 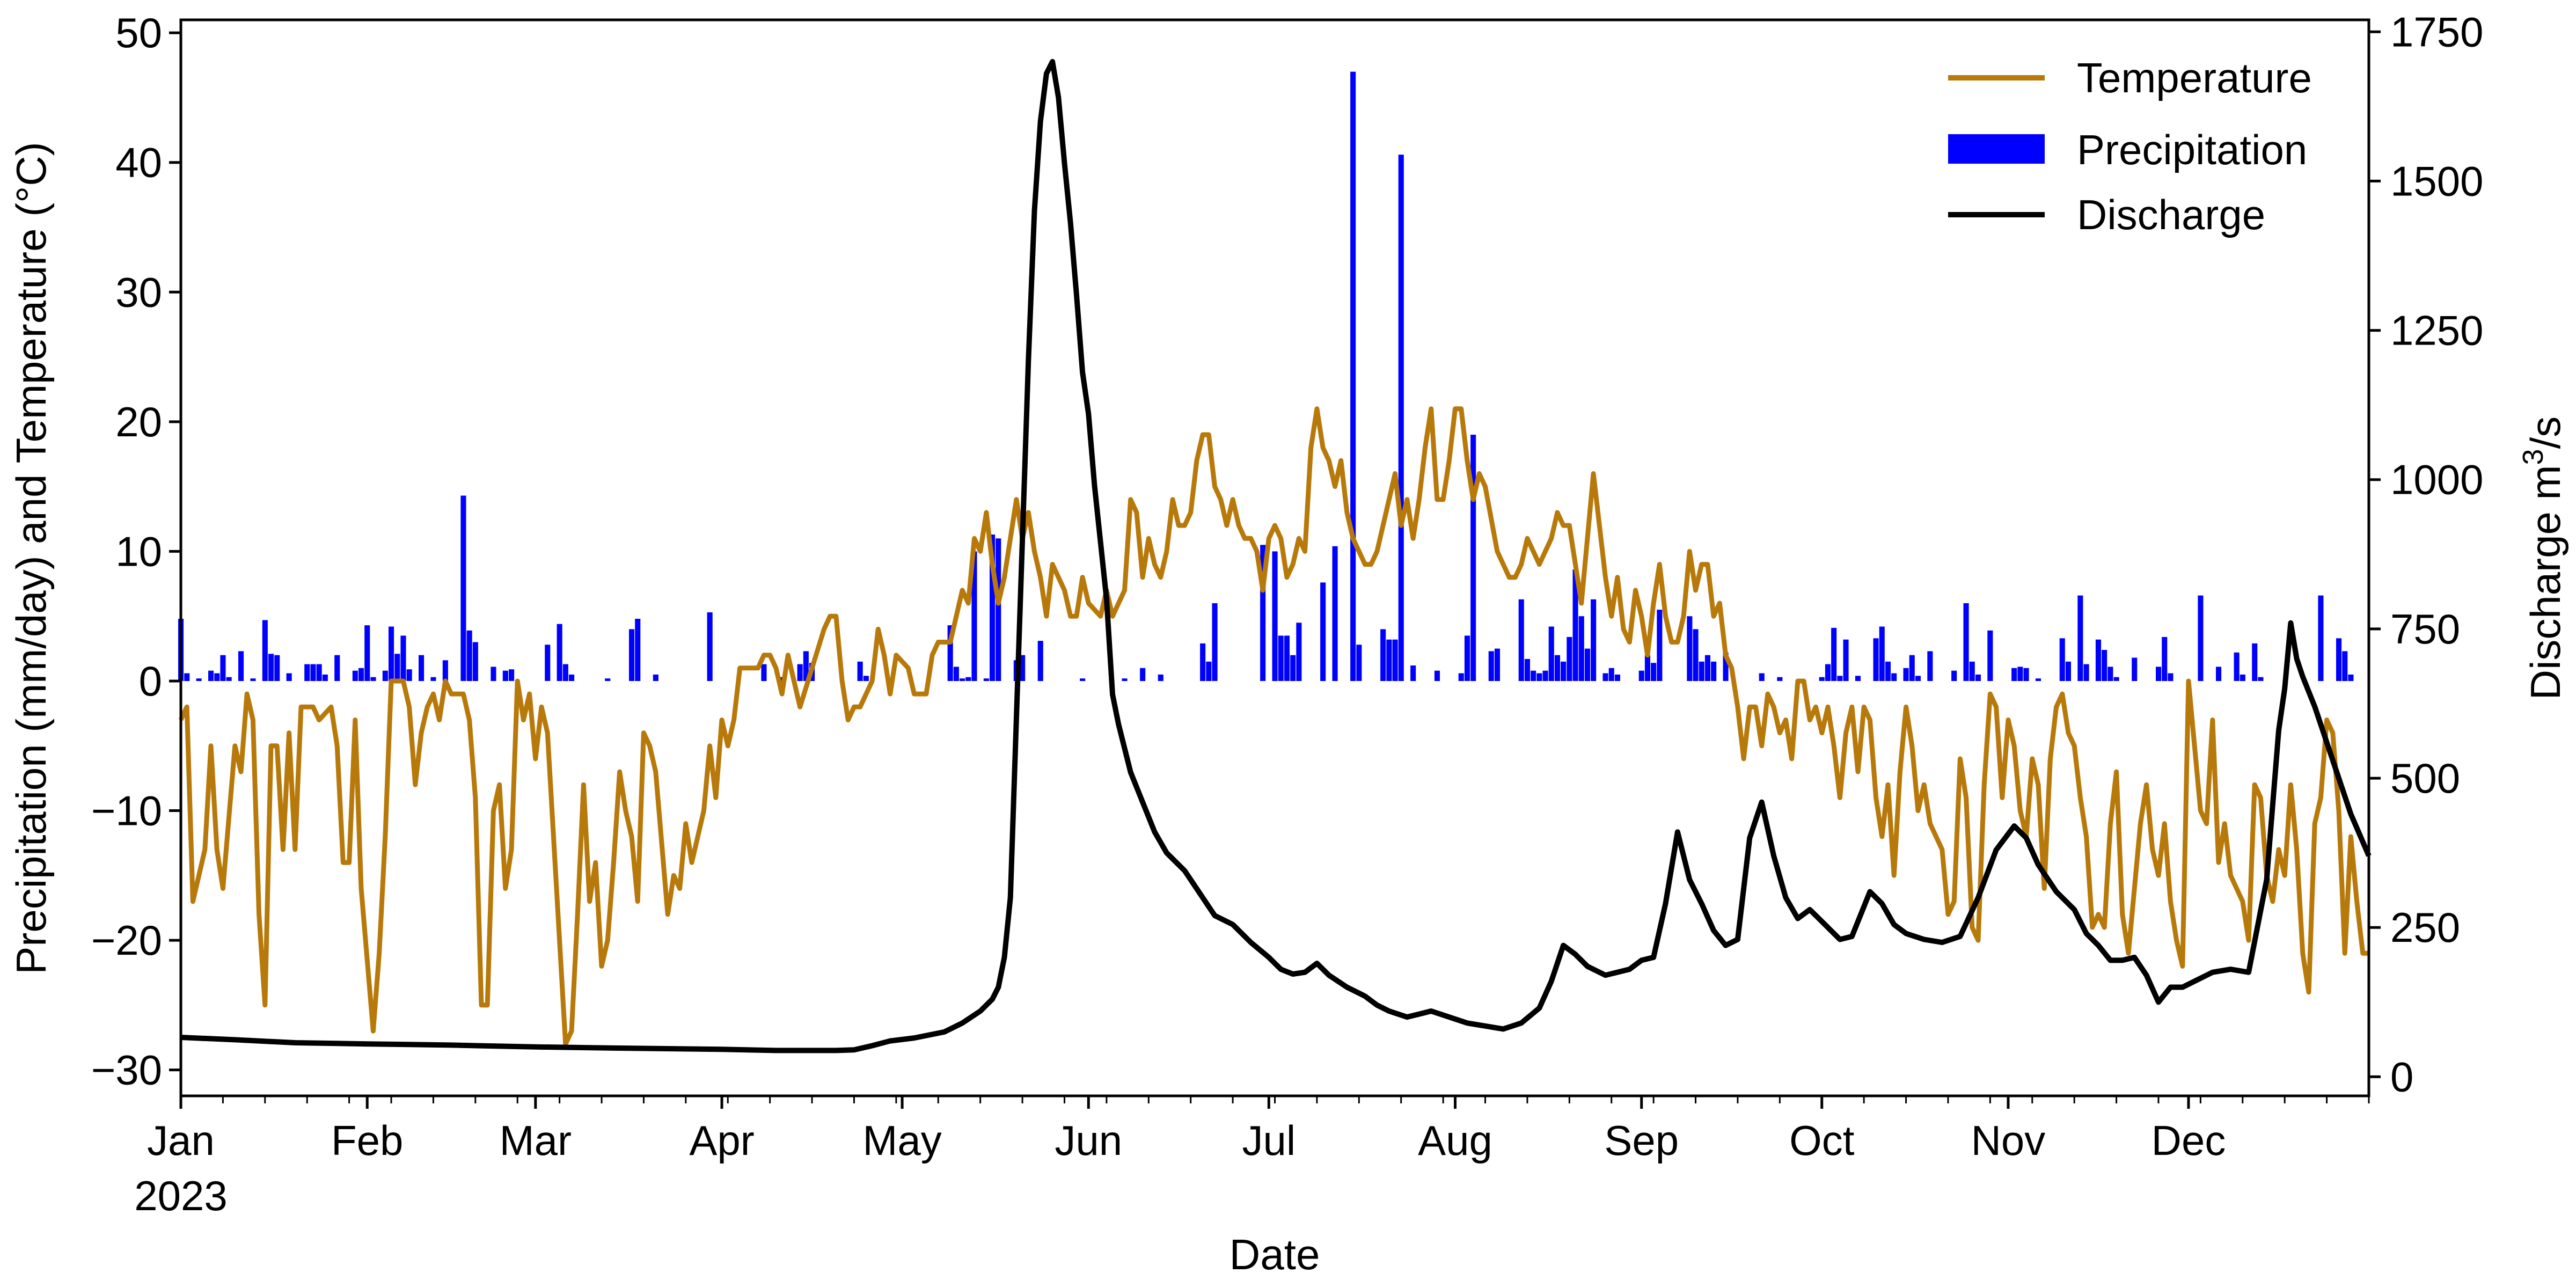 I want to click on legend: Temperature Precipitation Discharge, so click(x=2130, y=146).